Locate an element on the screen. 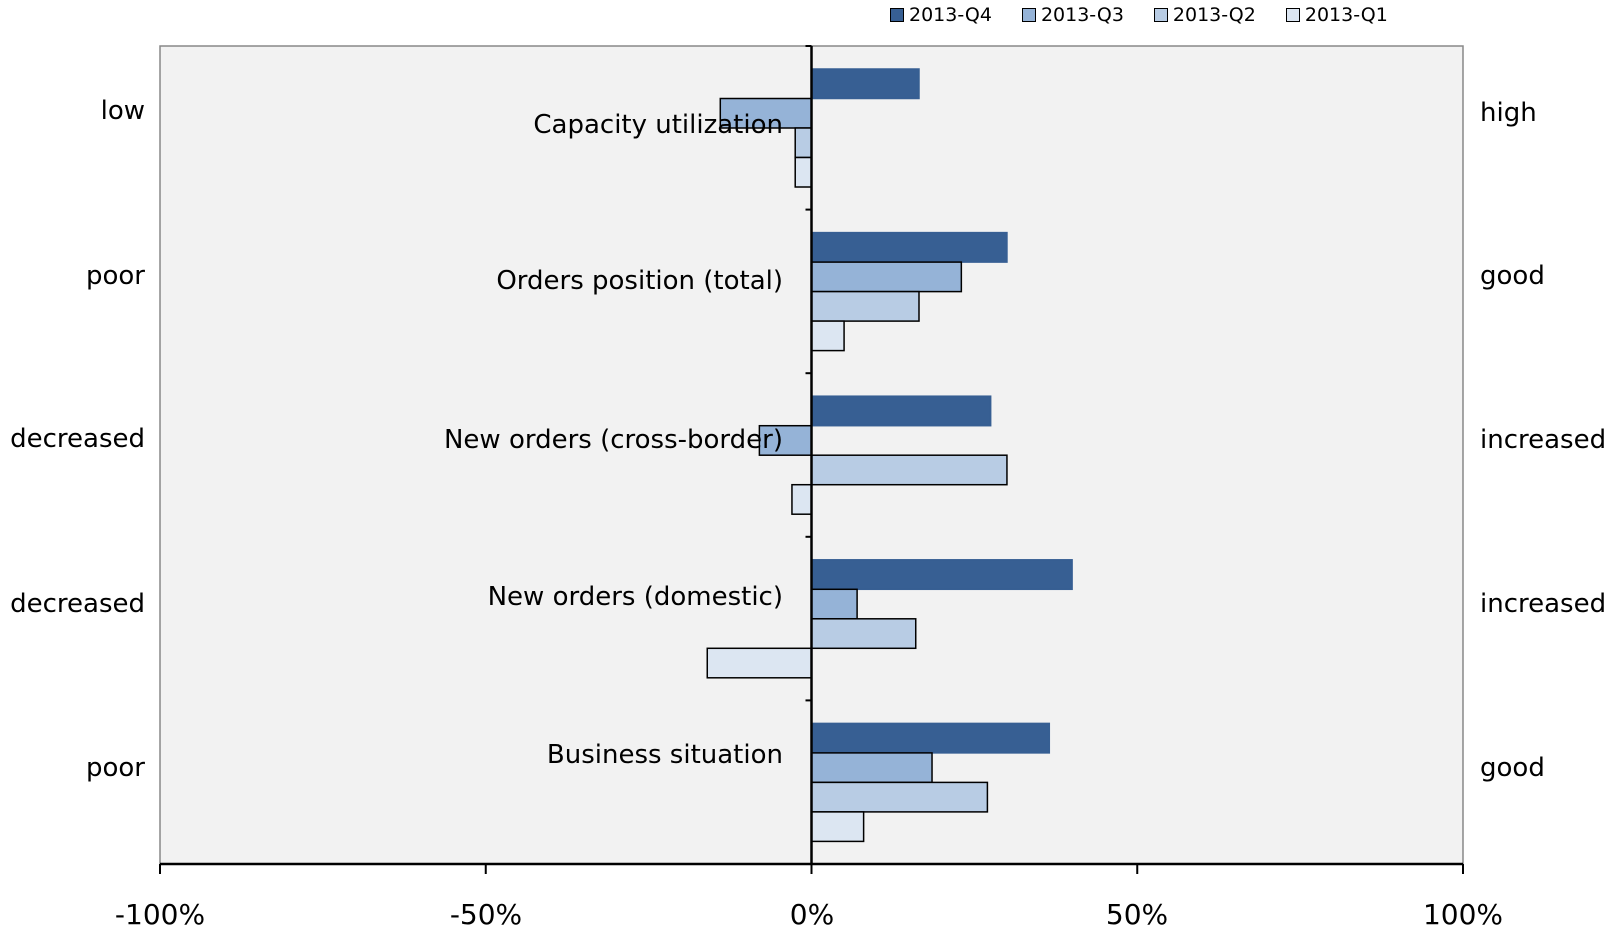 The image size is (1615, 931). right-label-domestic: increased is located at coordinates (1543, 604).